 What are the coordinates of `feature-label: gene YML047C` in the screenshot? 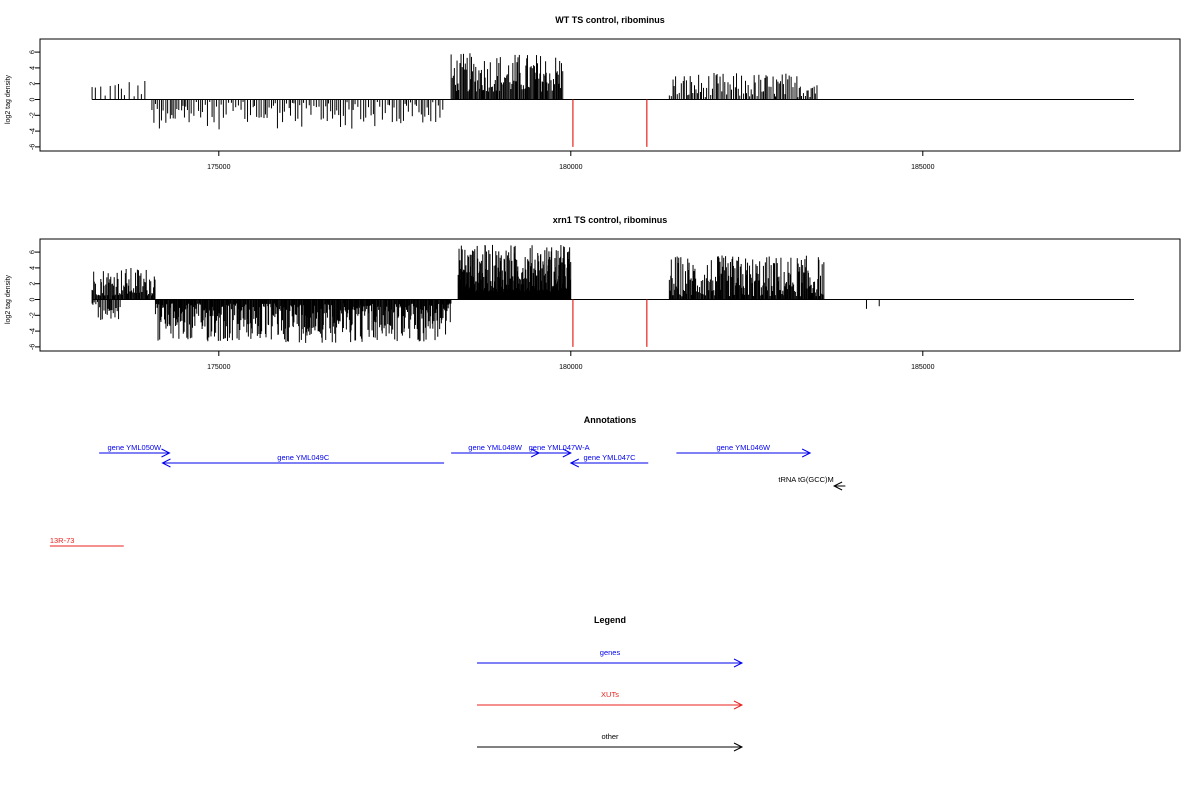 It's located at (610, 457).